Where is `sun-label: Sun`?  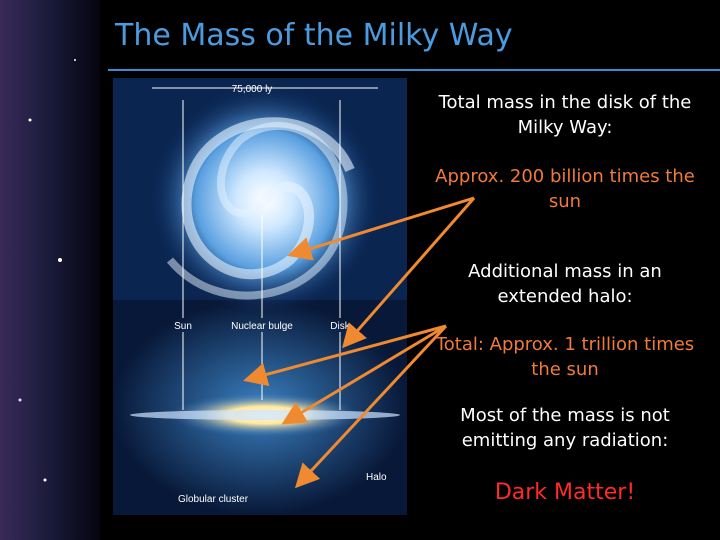 sun-label: Sun is located at coordinates (183, 326).